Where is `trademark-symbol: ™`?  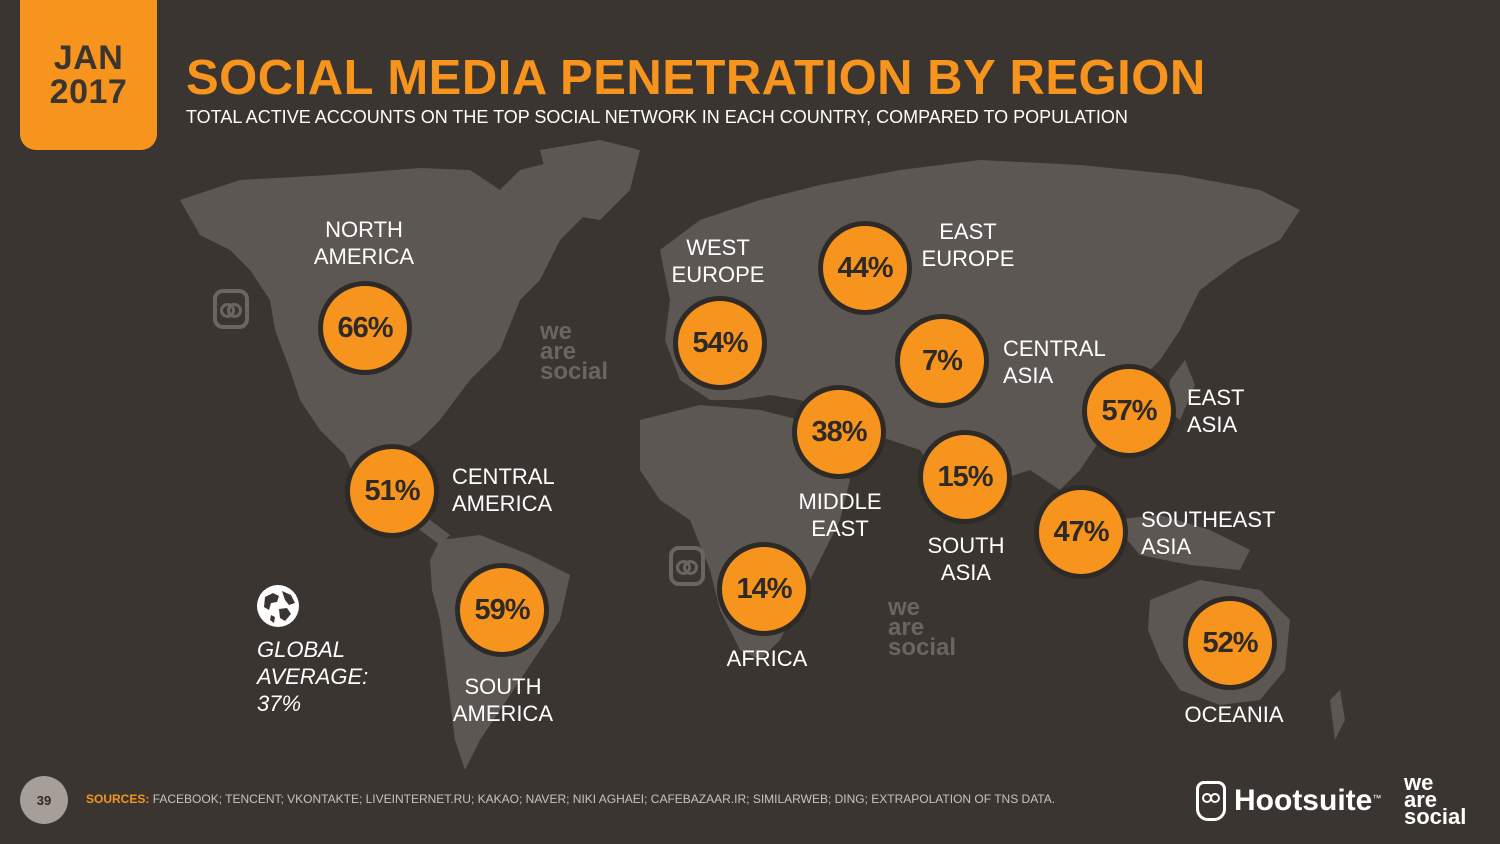 trademark-symbol: ™ is located at coordinates (1377, 798).